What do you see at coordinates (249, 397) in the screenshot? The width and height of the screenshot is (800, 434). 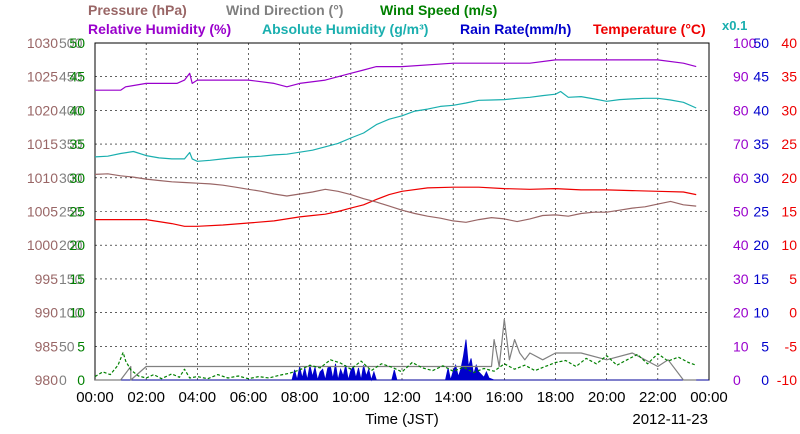 I see `x-tick-label: 06:00` at bounding box center [249, 397].